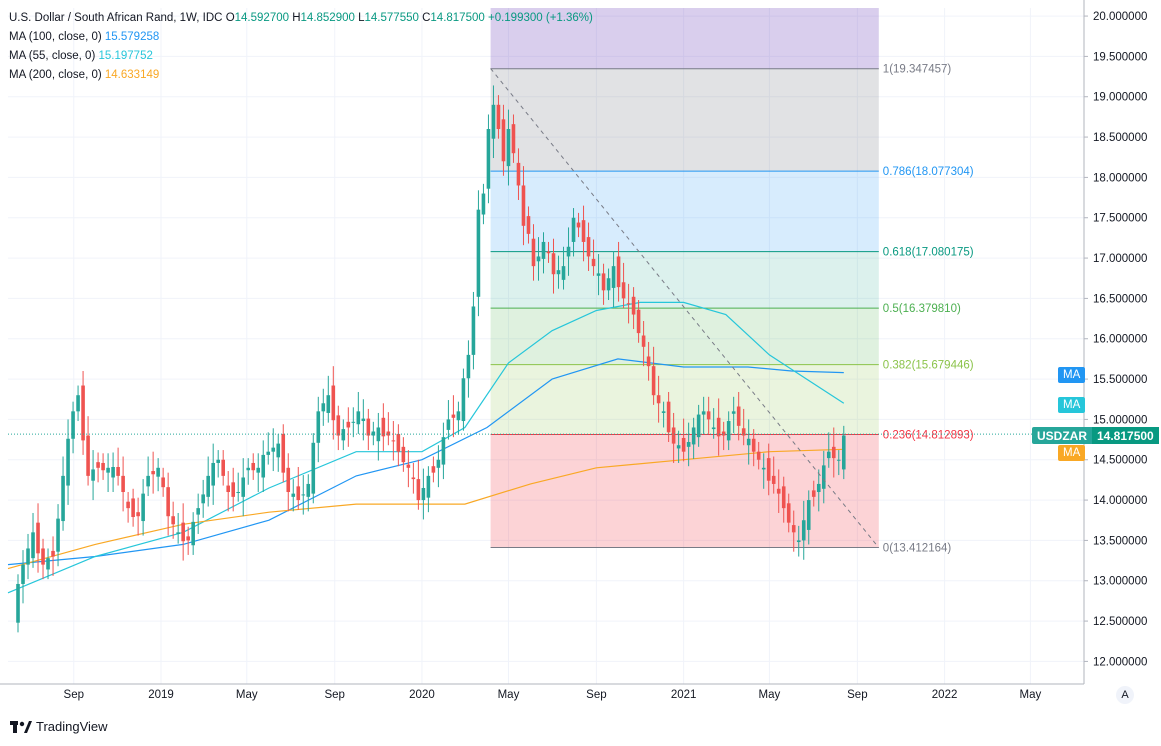 The width and height of the screenshot is (1161, 746). What do you see at coordinates (917, 70) in the screenshot?
I see `fib-level-label: 1(19.347457)` at bounding box center [917, 70].